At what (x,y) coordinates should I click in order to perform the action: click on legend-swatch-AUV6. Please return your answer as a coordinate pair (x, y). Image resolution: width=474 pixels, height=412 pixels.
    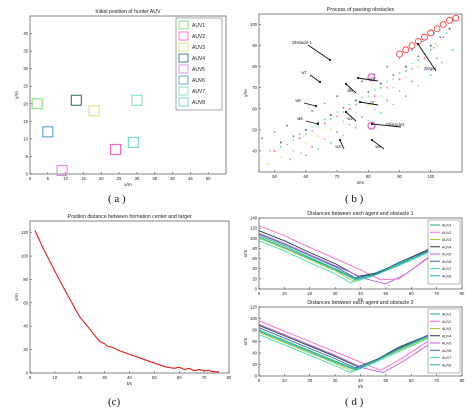
    Looking at the image, I should click on (183, 80).